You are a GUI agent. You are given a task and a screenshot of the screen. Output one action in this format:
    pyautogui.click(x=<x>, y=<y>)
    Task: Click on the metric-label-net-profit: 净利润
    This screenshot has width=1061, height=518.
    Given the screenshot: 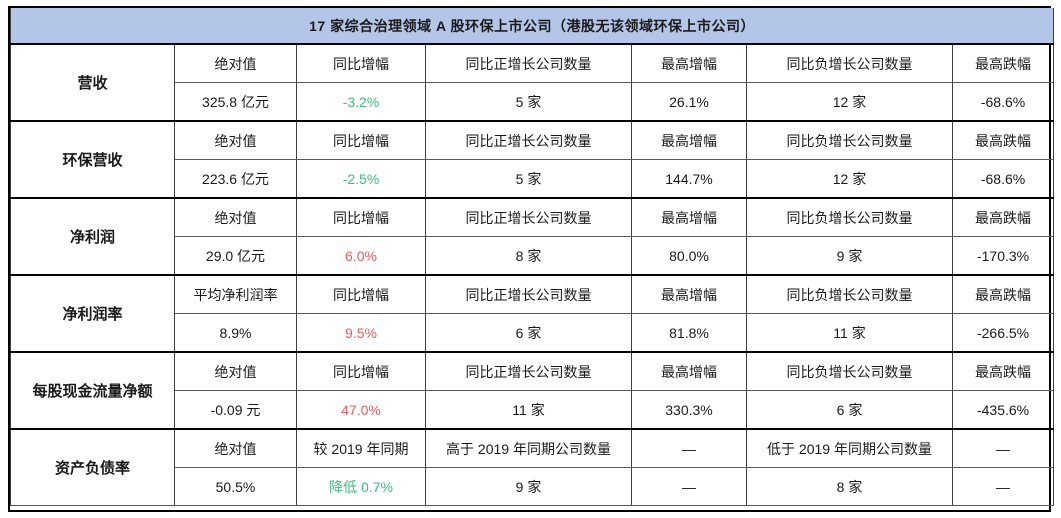 What is the action you would take?
    pyautogui.click(x=92, y=236)
    